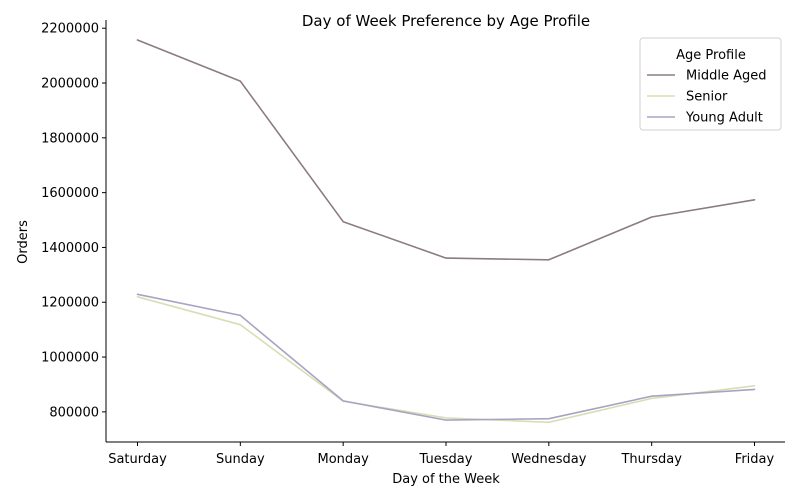 This screenshot has width=800, height=504. What do you see at coordinates (724, 118) in the screenshot?
I see `legend-label-young-adult: Young Adult` at bounding box center [724, 118].